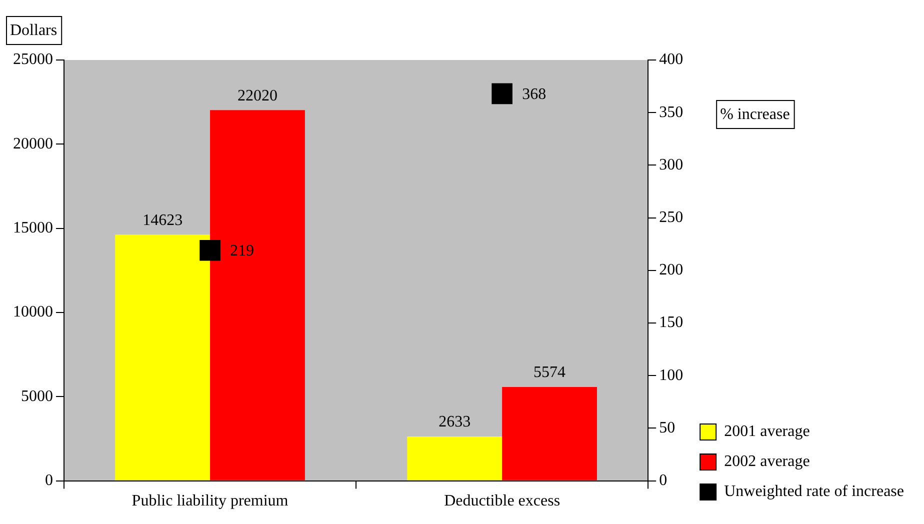 The width and height of the screenshot is (924, 524). Describe the element at coordinates (162, 220) in the screenshot. I see `data-label: 14623` at that location.